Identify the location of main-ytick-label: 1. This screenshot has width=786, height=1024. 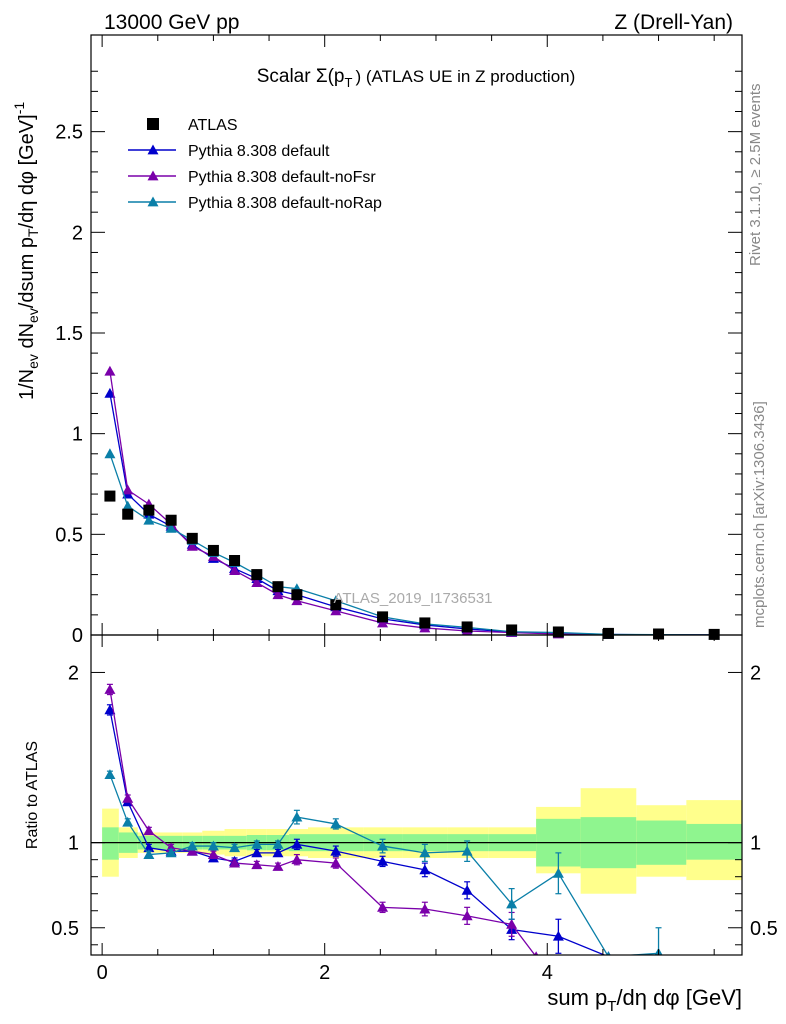
(77, 435).